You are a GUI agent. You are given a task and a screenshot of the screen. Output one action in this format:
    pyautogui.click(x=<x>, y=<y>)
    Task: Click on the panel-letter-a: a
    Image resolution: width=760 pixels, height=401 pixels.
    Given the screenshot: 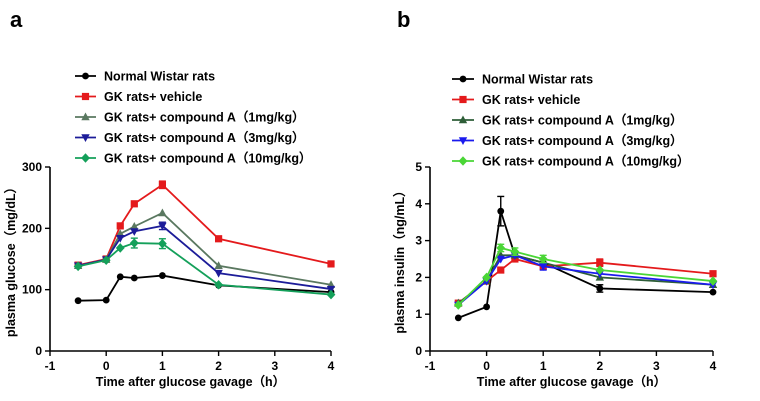 What is the action you would take?
    pyautogui.click(x=16, y=19)
    